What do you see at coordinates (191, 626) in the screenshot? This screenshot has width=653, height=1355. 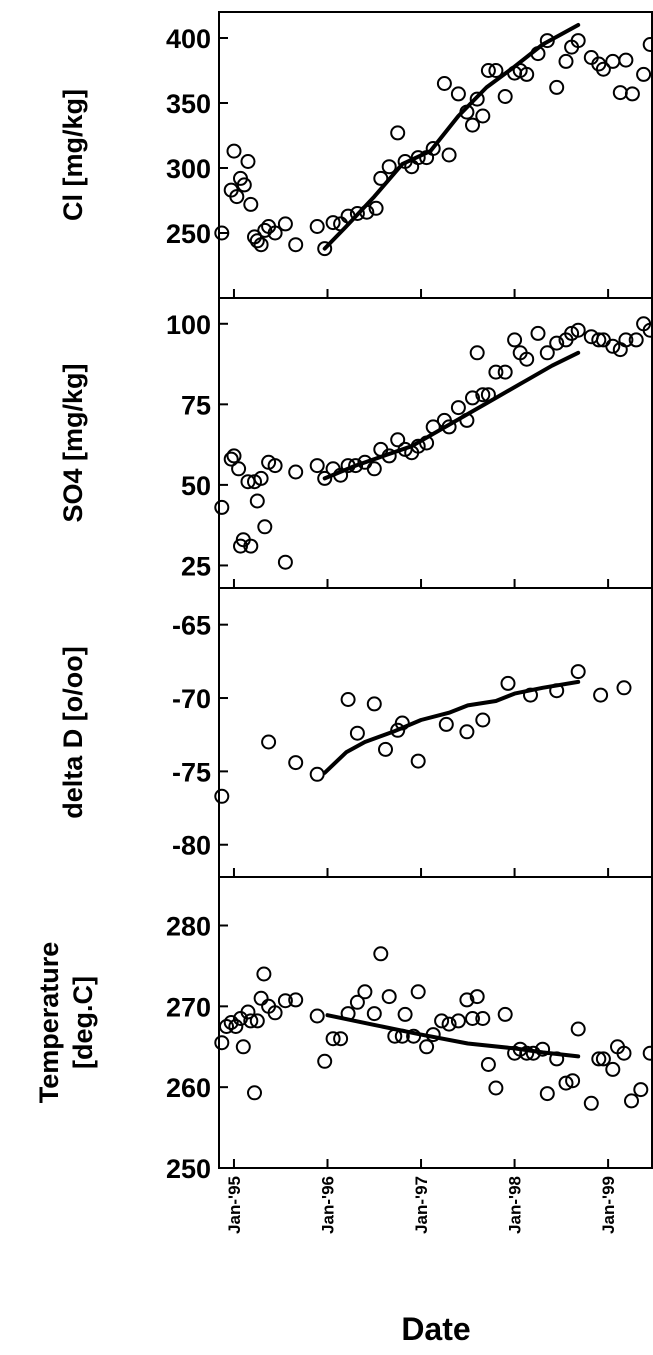 I see `panel-3-ytick-label: -65` at bounding box center [191, 626].